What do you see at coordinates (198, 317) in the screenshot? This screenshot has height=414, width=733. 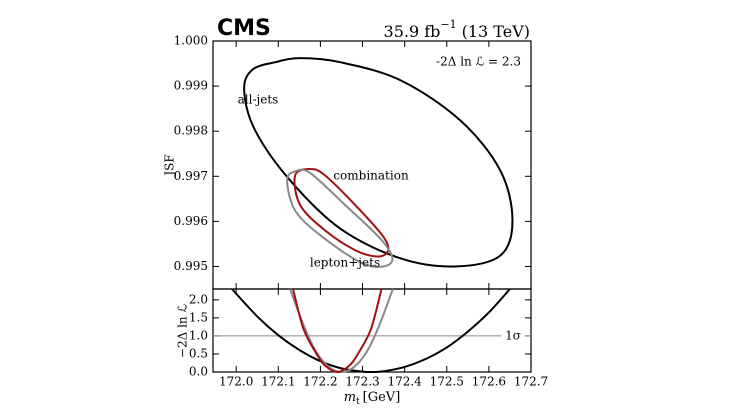 I see `y-tick-label: 1.5` at bounding box center [198, 317].